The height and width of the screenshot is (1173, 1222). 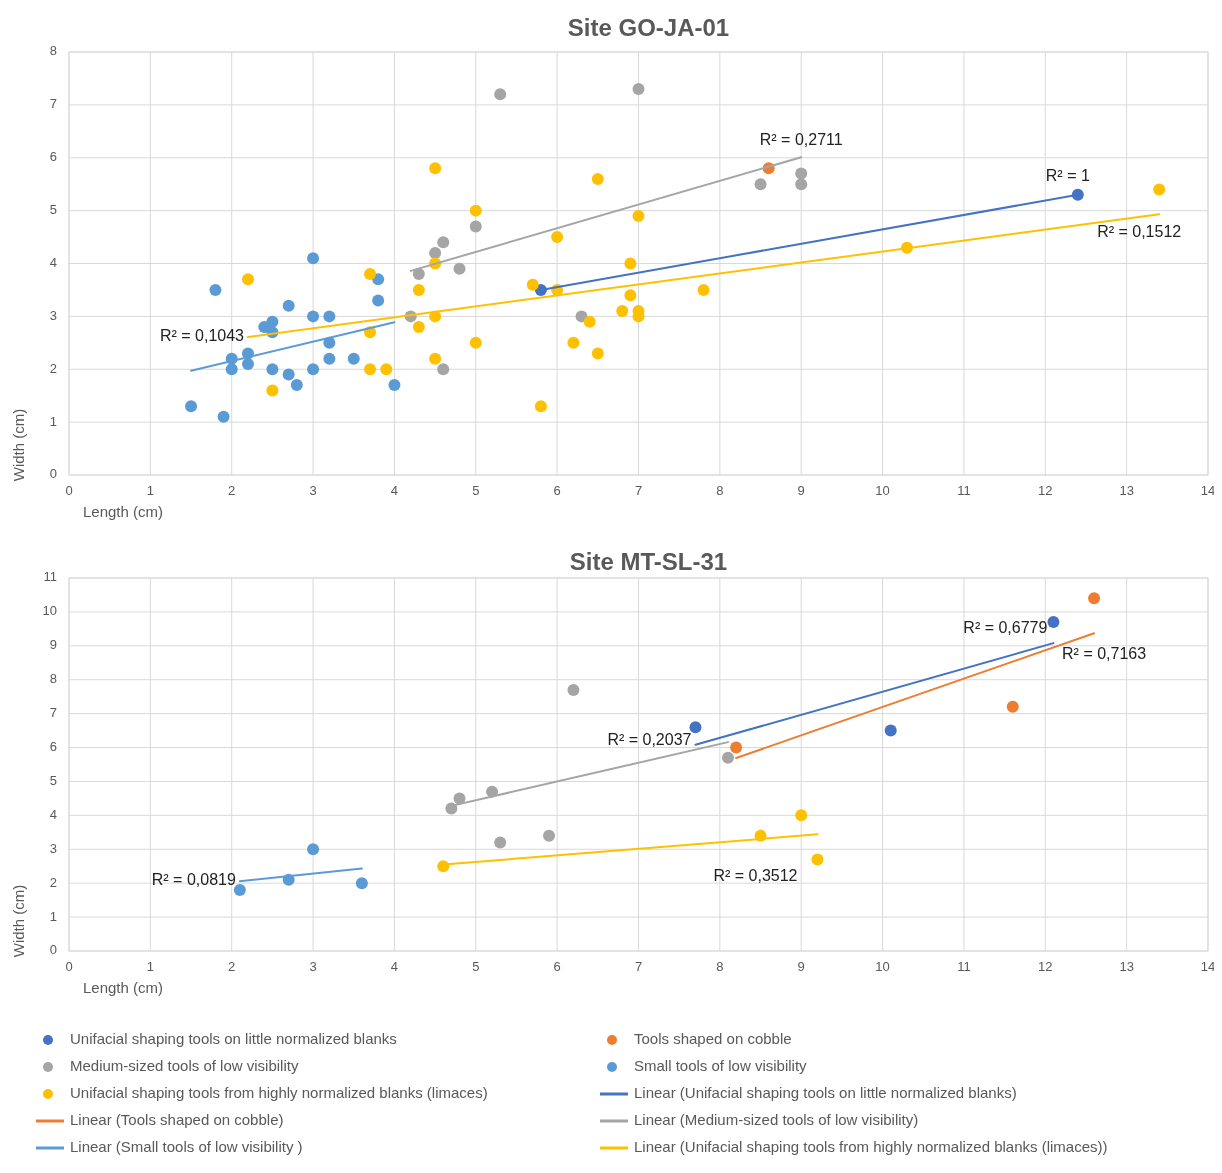 I want to click on annotation: R² = 1, so click(x=1067, y=175).